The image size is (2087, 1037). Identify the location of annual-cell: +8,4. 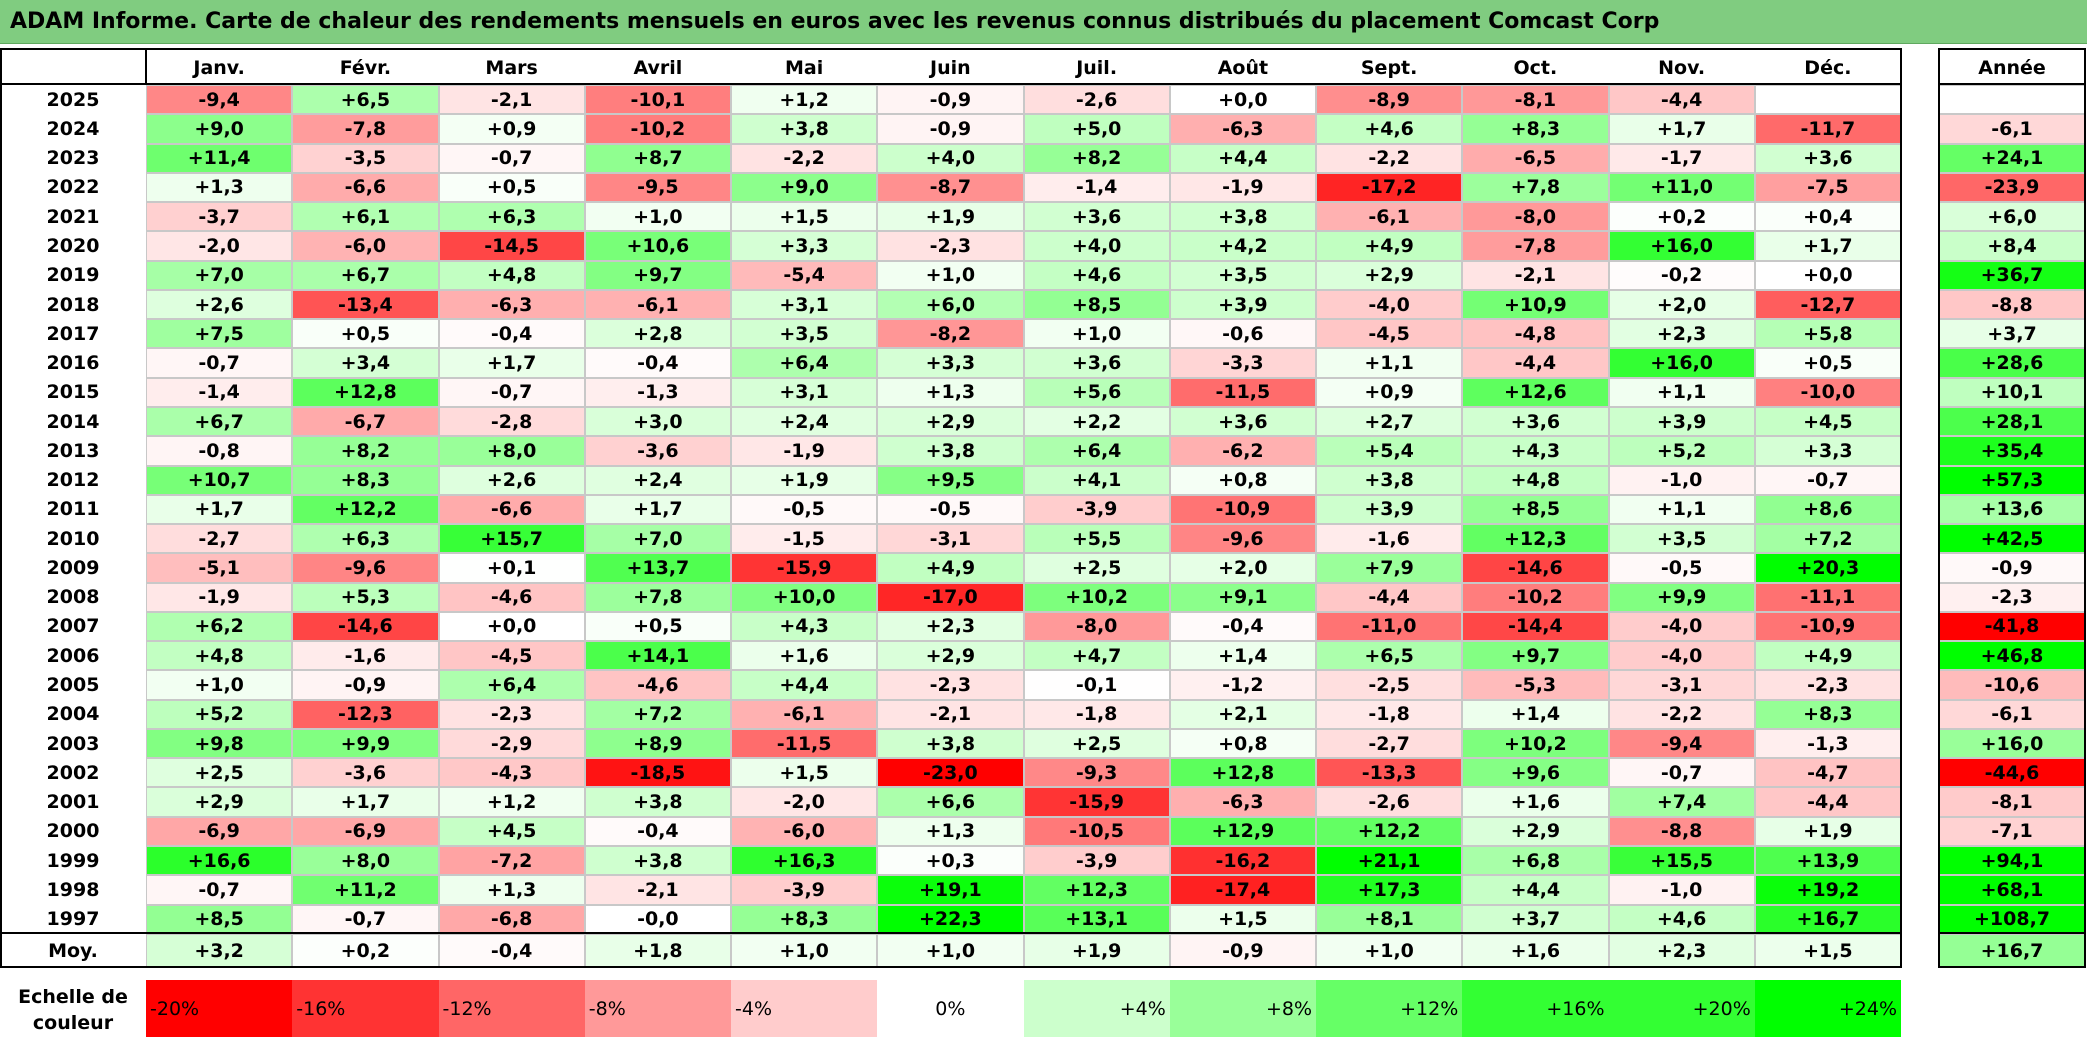
(2012, 246).